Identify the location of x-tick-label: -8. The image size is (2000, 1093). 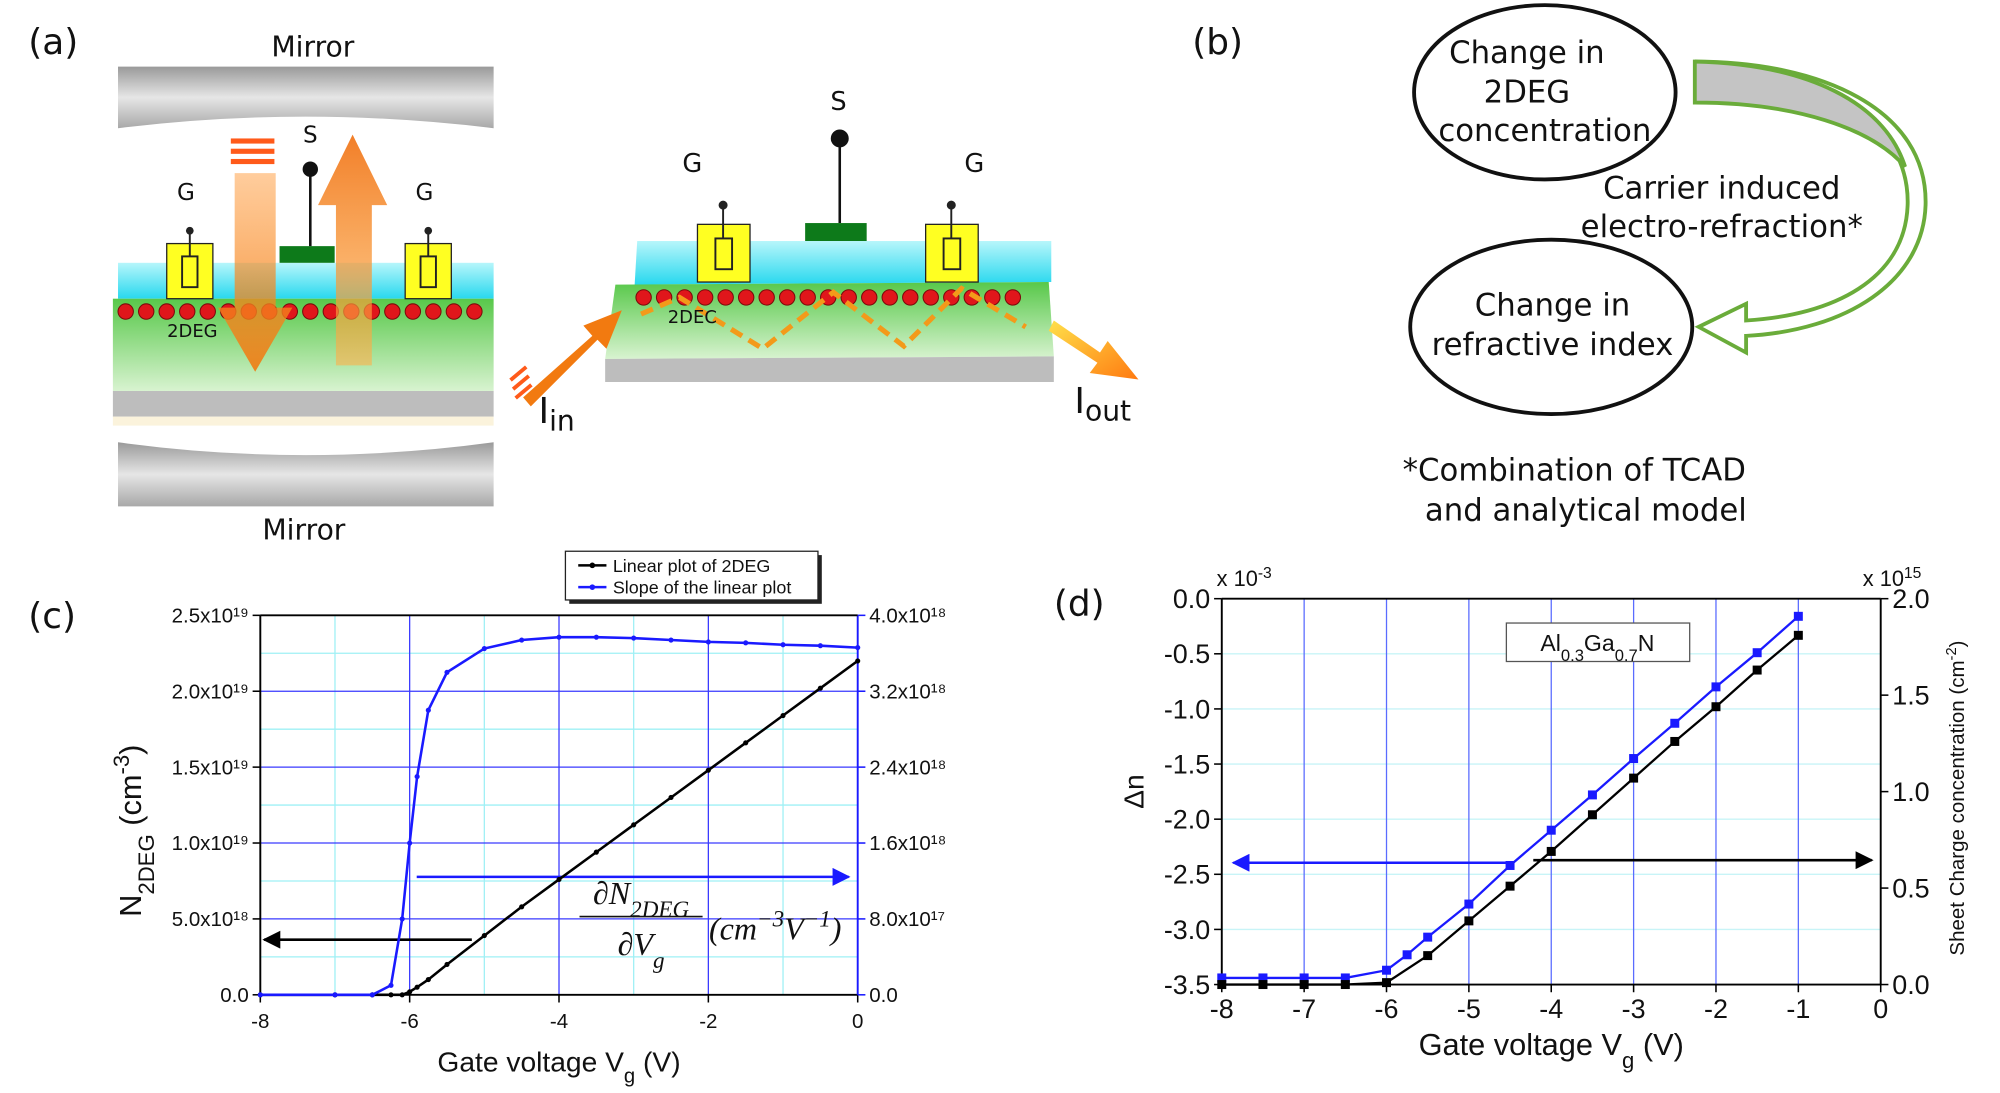
(260, 1021).